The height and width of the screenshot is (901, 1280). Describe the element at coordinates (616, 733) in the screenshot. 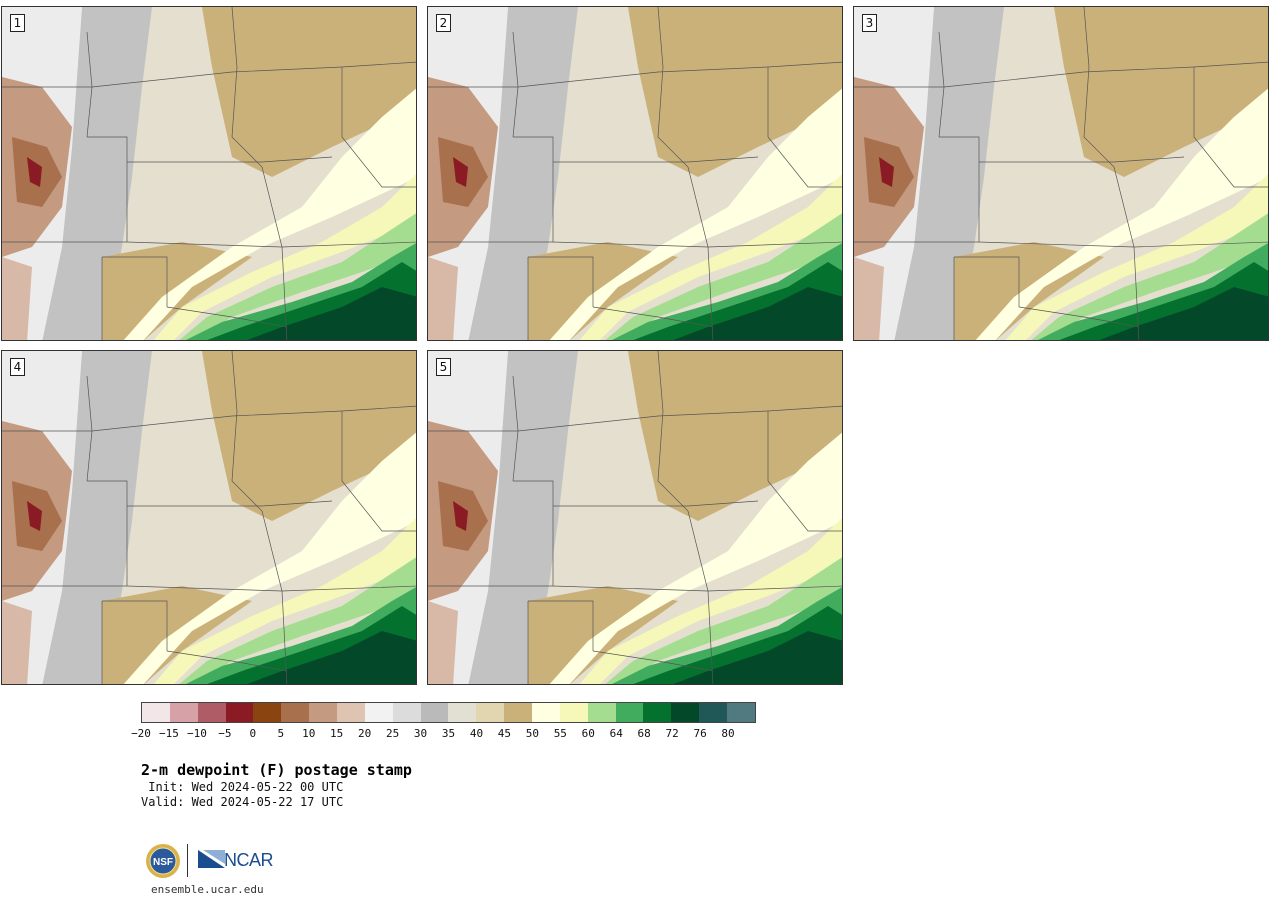

I see `colorbar-tick-label: 64` at that location.